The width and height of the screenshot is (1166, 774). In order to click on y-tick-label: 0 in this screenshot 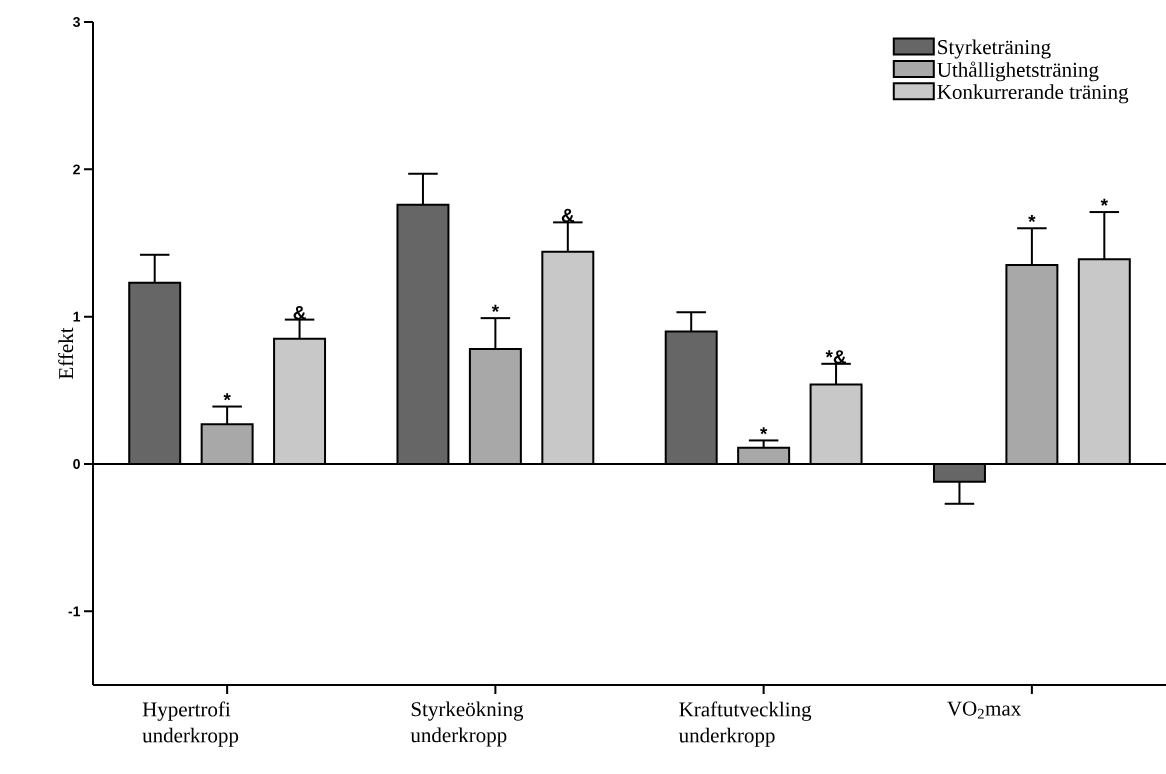, I will do `click(76, 464)`.